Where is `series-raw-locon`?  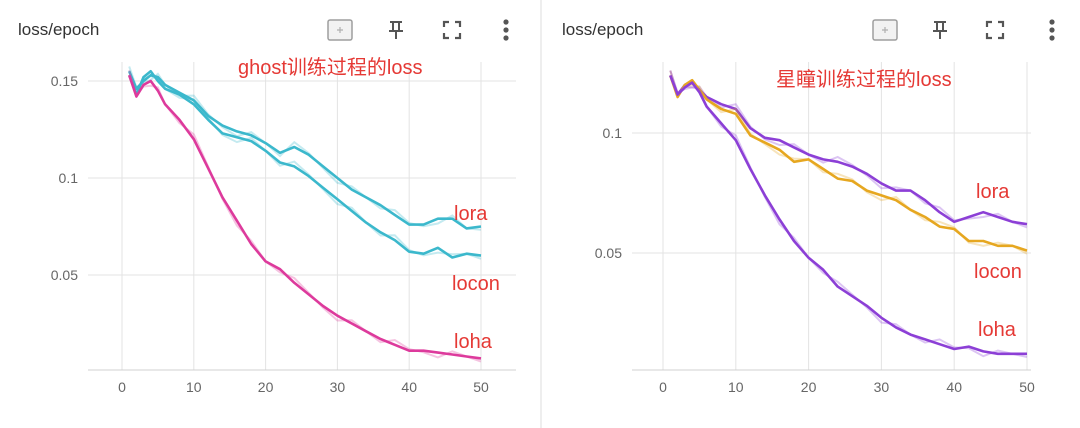
series-raw-locon is located at coordinates (305, 165).